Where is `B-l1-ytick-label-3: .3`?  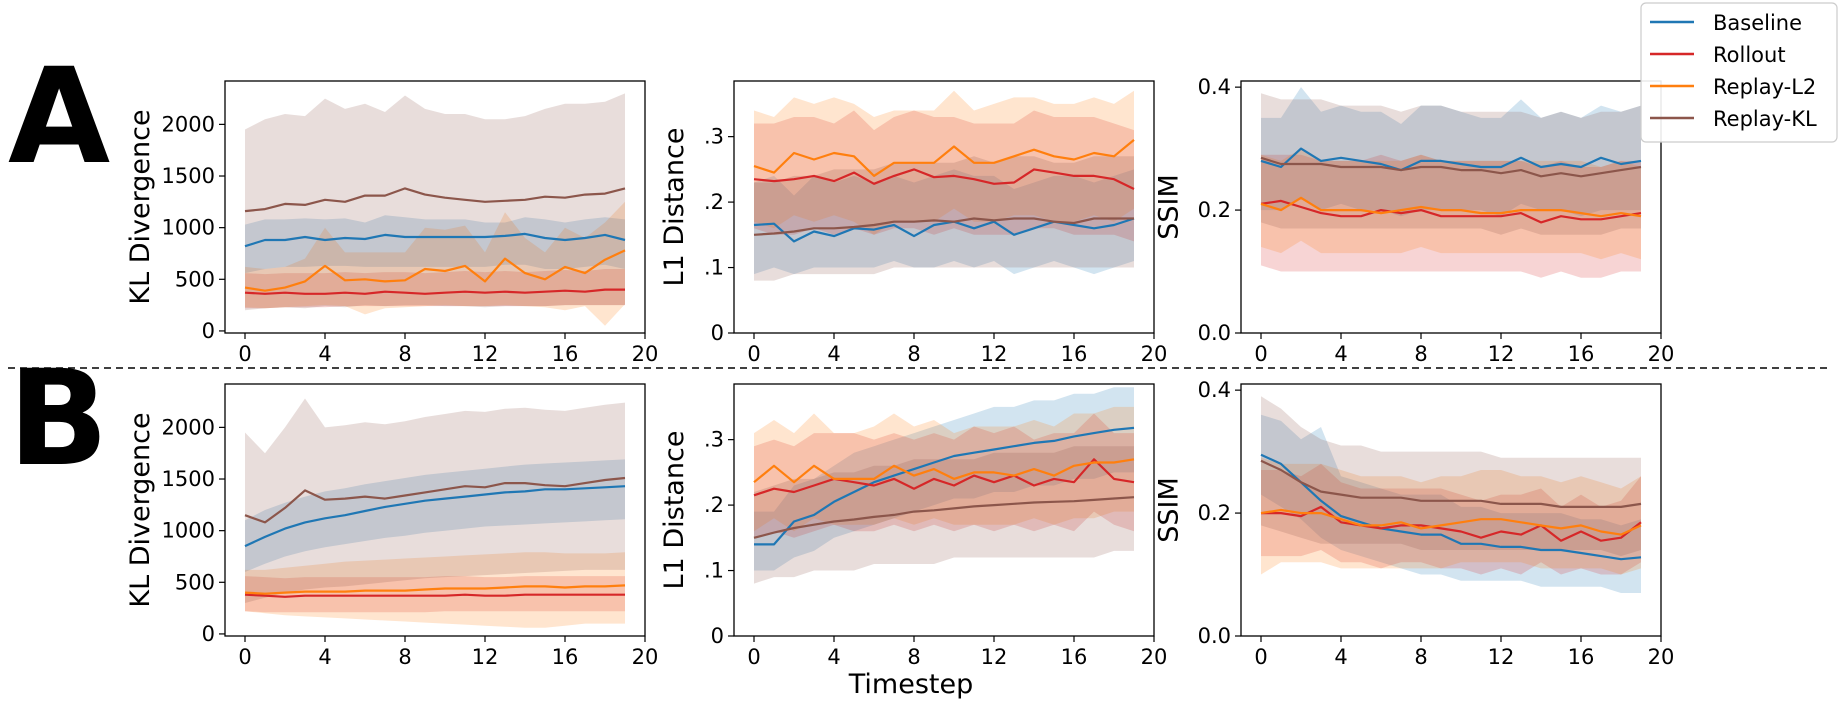 B-l1-ytick-label-3: .3 is located at coordinates (714, 440).